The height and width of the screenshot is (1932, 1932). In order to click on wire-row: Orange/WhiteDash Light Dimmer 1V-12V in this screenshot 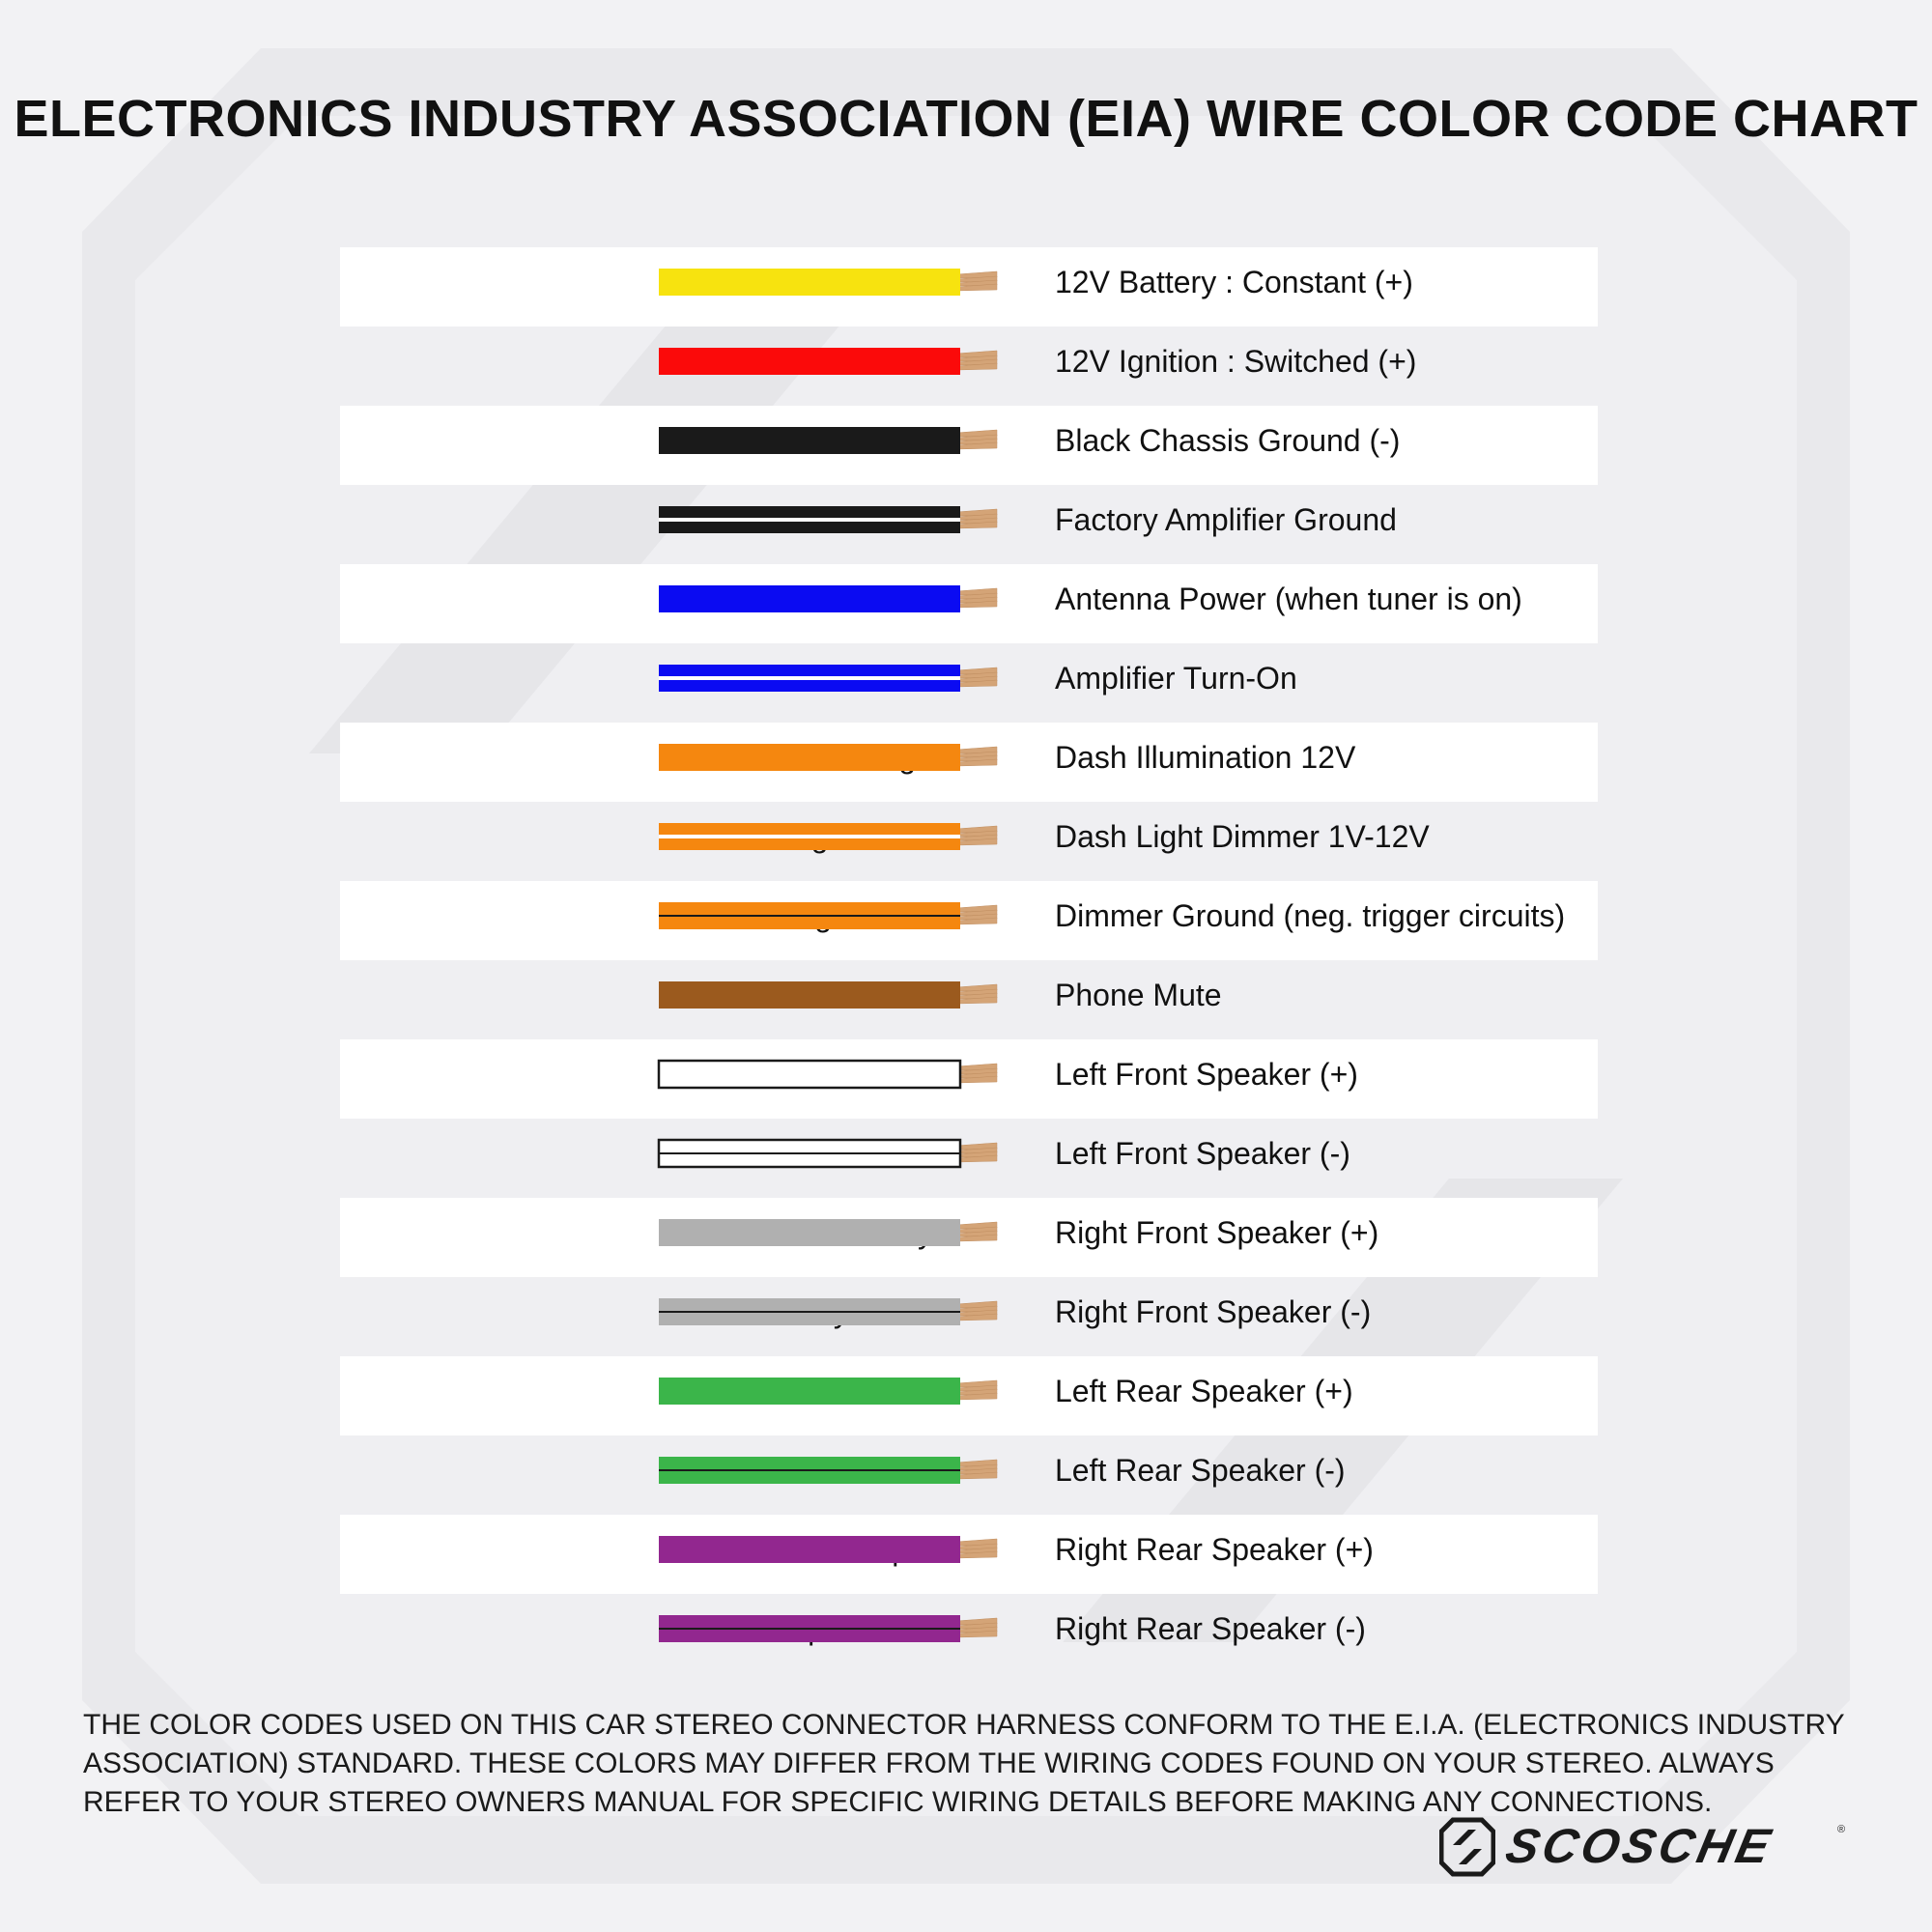, I will do `click(969, 841)`.